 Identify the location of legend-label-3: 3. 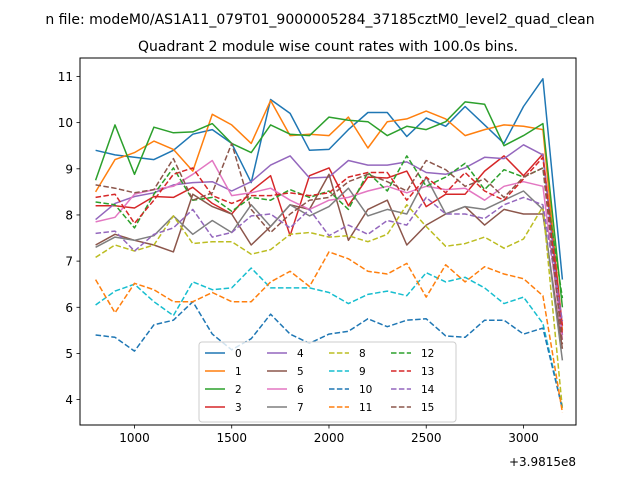
(238, 408).